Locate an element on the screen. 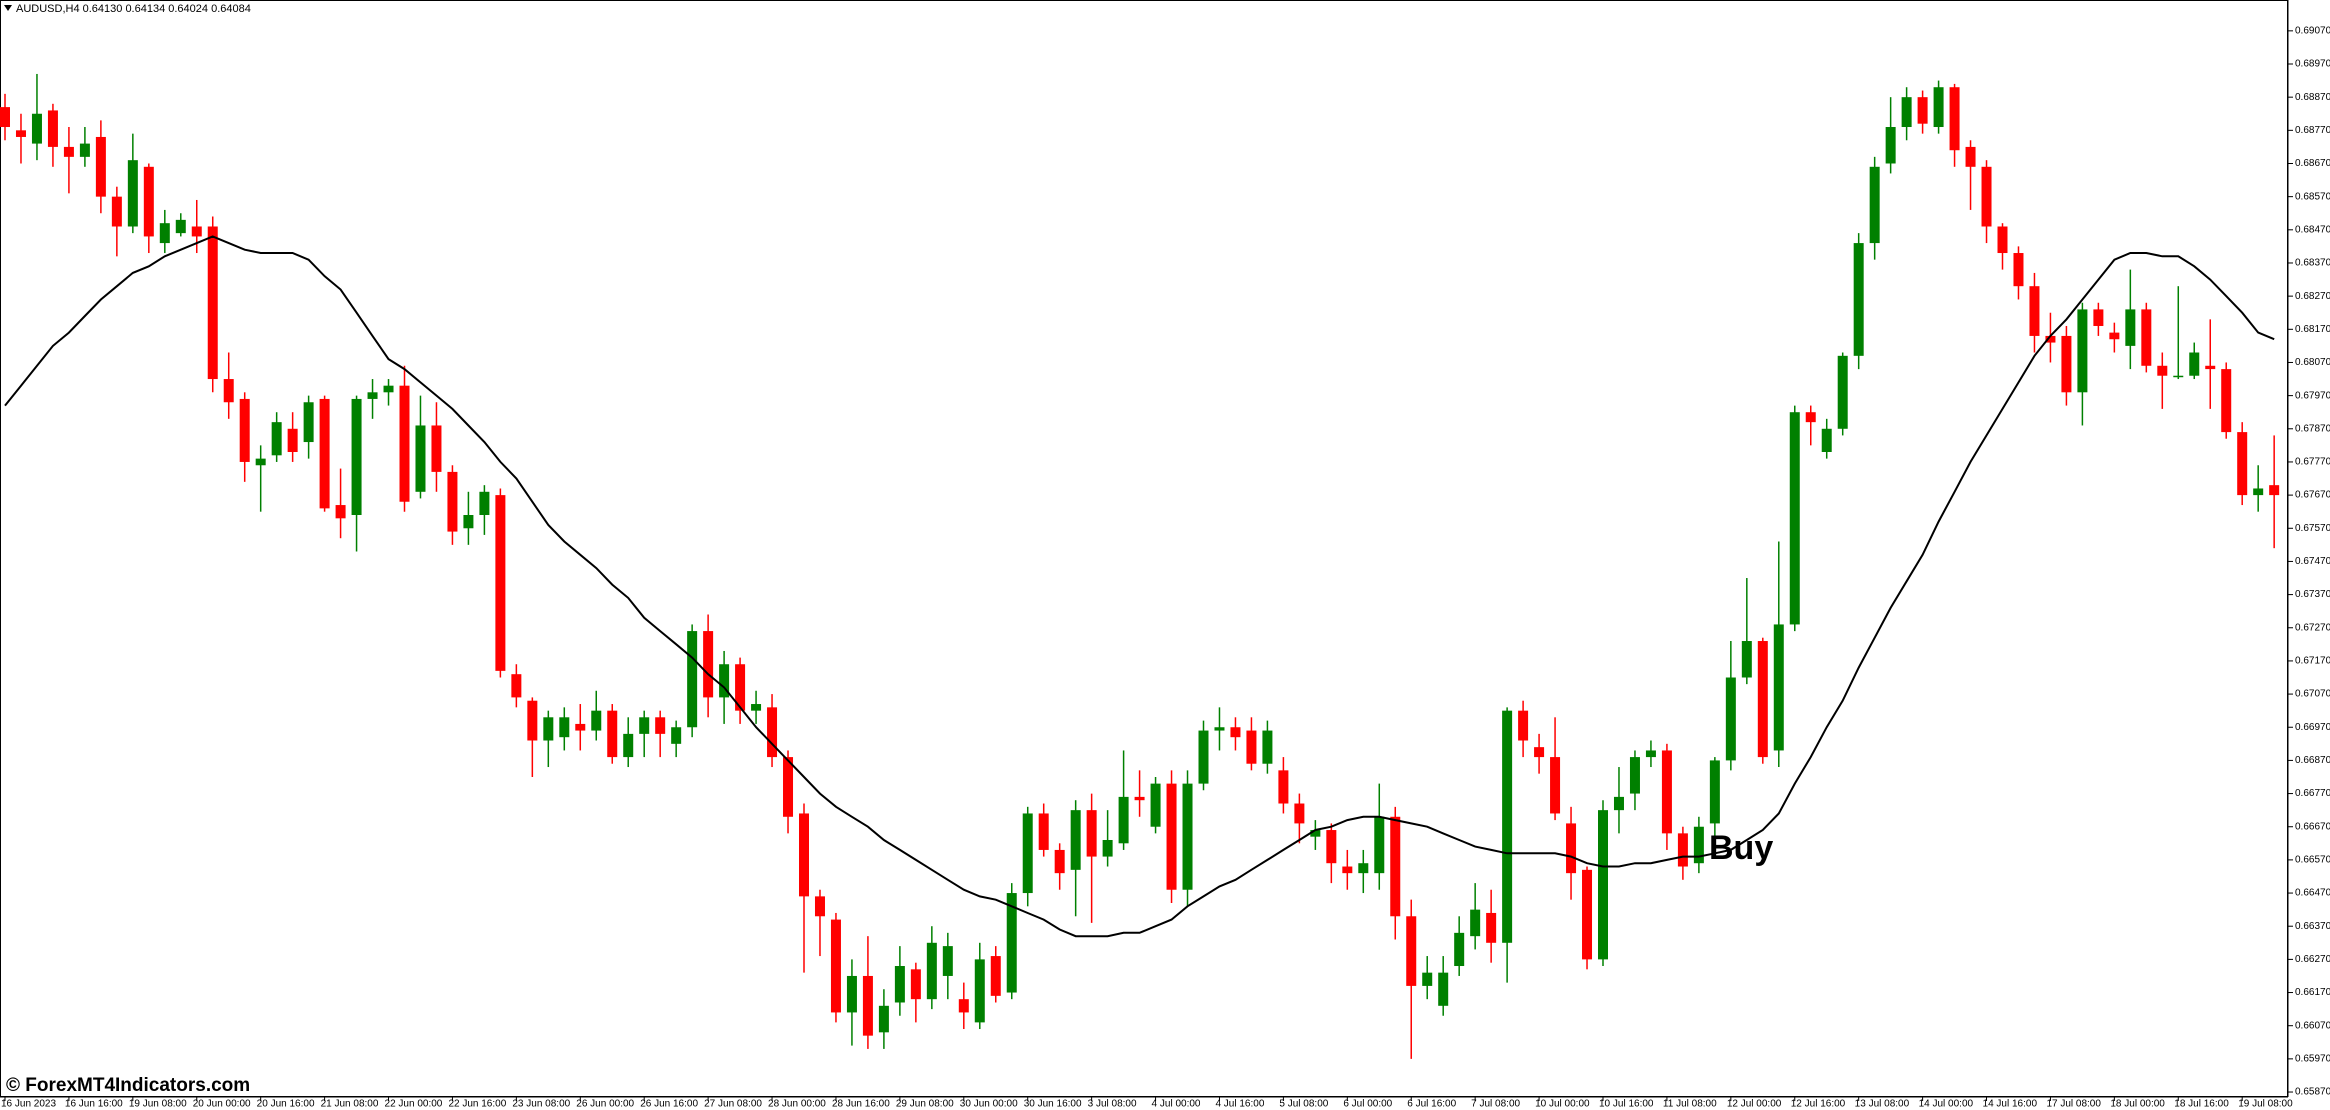  y-tick-label: 0.68270 is located at coordinates (2312, 296).